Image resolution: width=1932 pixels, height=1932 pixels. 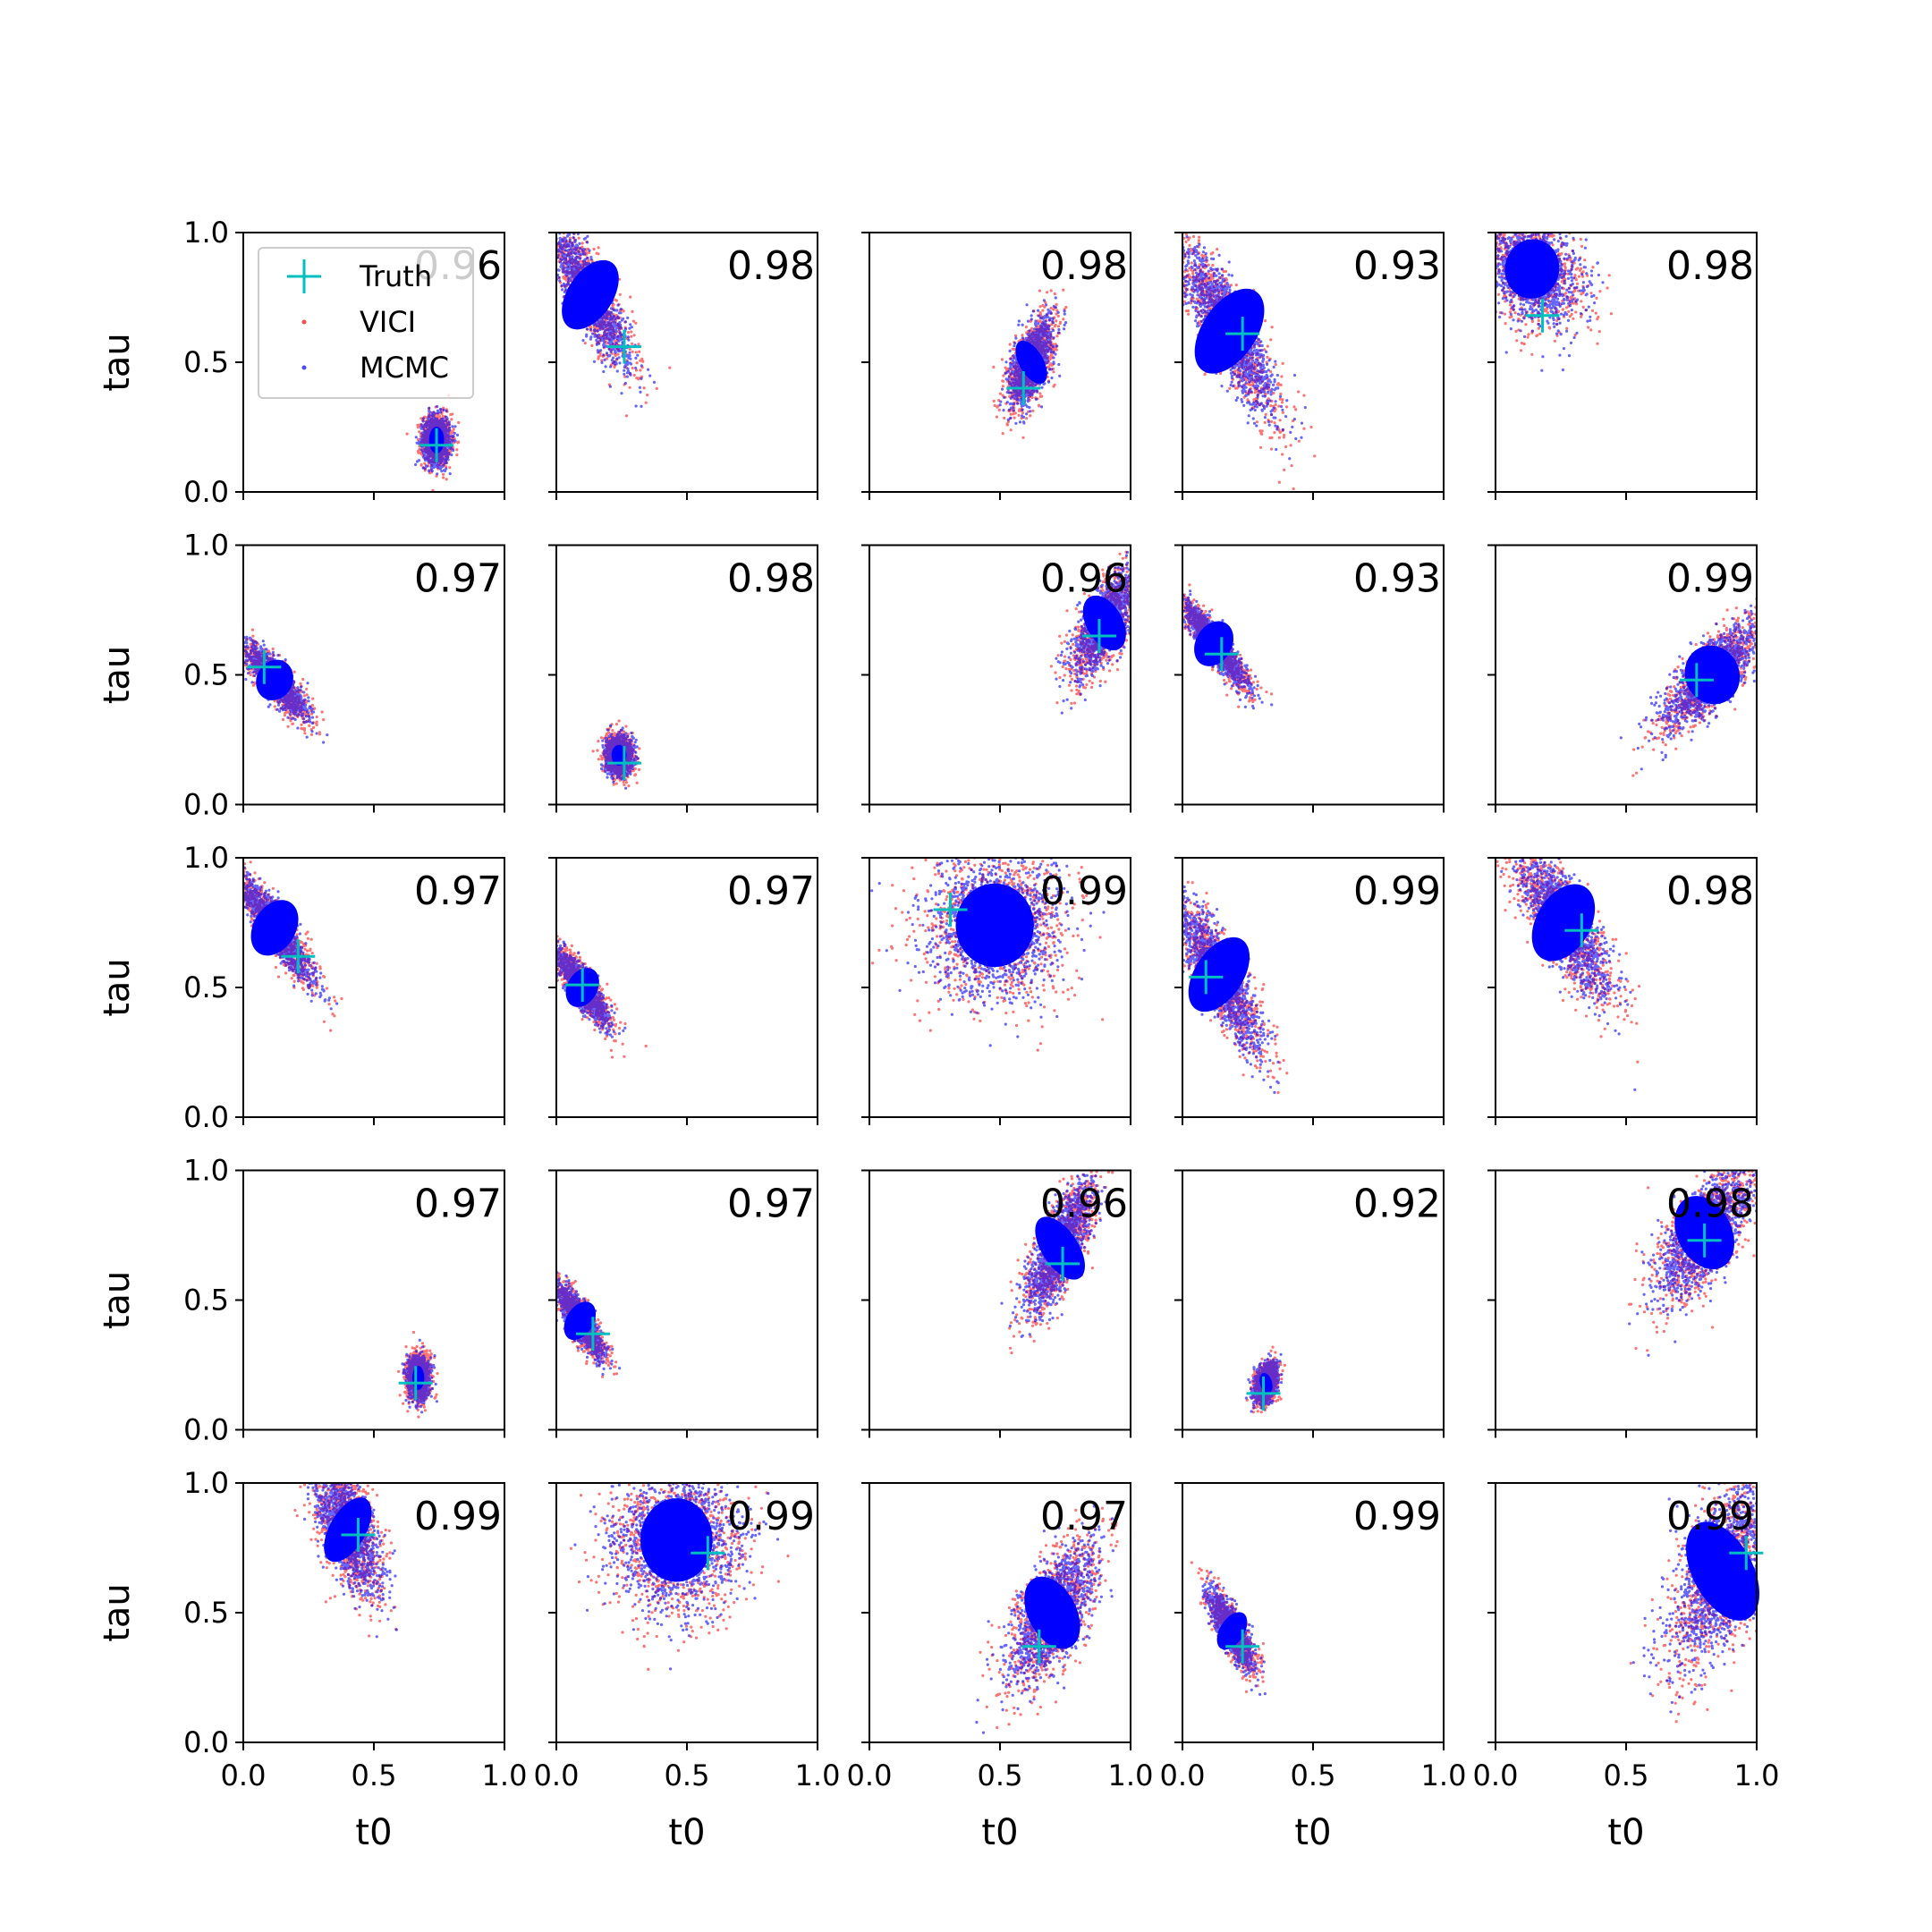 I want to click on panel-15: 0.98, so click(x=1616, y=952).